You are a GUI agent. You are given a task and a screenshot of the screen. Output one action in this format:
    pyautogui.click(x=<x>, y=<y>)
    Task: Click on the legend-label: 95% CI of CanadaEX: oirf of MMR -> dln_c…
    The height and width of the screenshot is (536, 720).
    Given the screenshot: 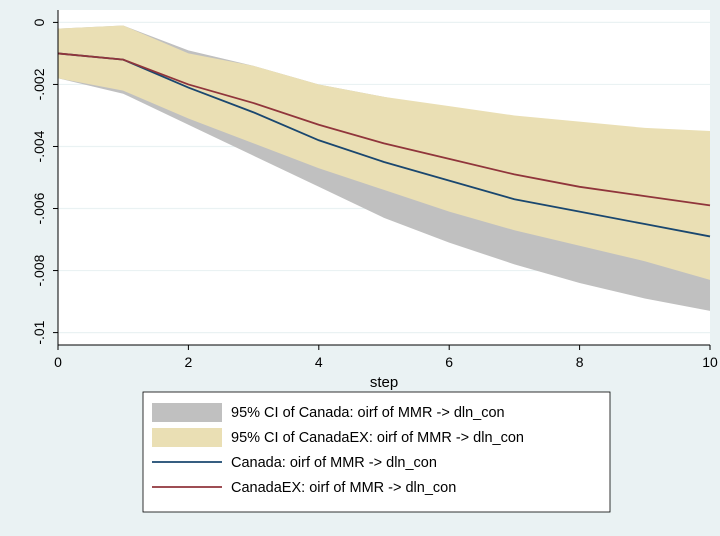 What is the action you would take?
    pyautogui.click(x=377, y=438)
    